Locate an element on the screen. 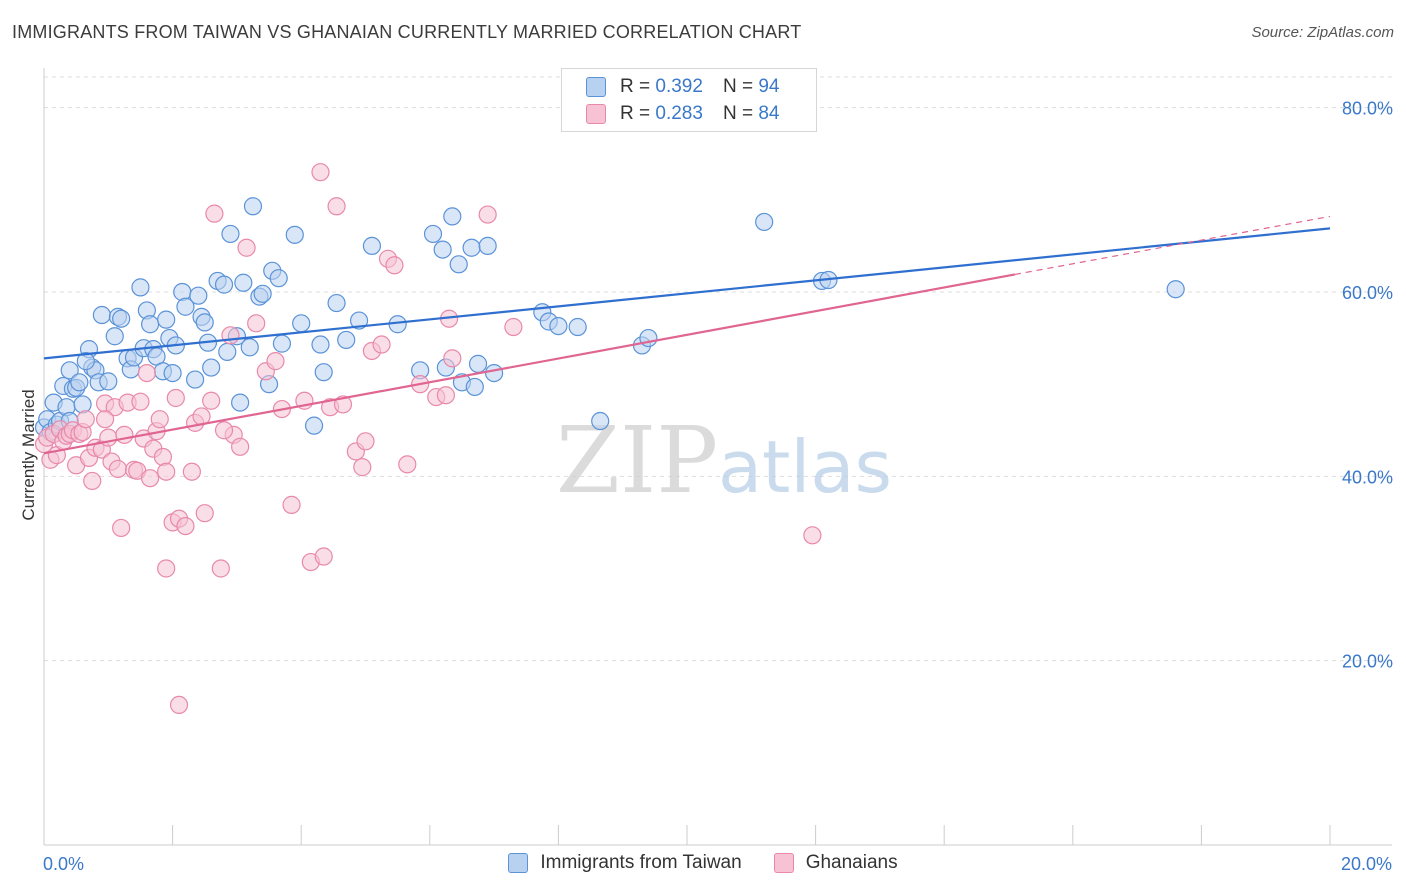 The width and height of the screenshot is (1406, 892). y-tick-label: 80.0% is located at coordinates (1367, 109).